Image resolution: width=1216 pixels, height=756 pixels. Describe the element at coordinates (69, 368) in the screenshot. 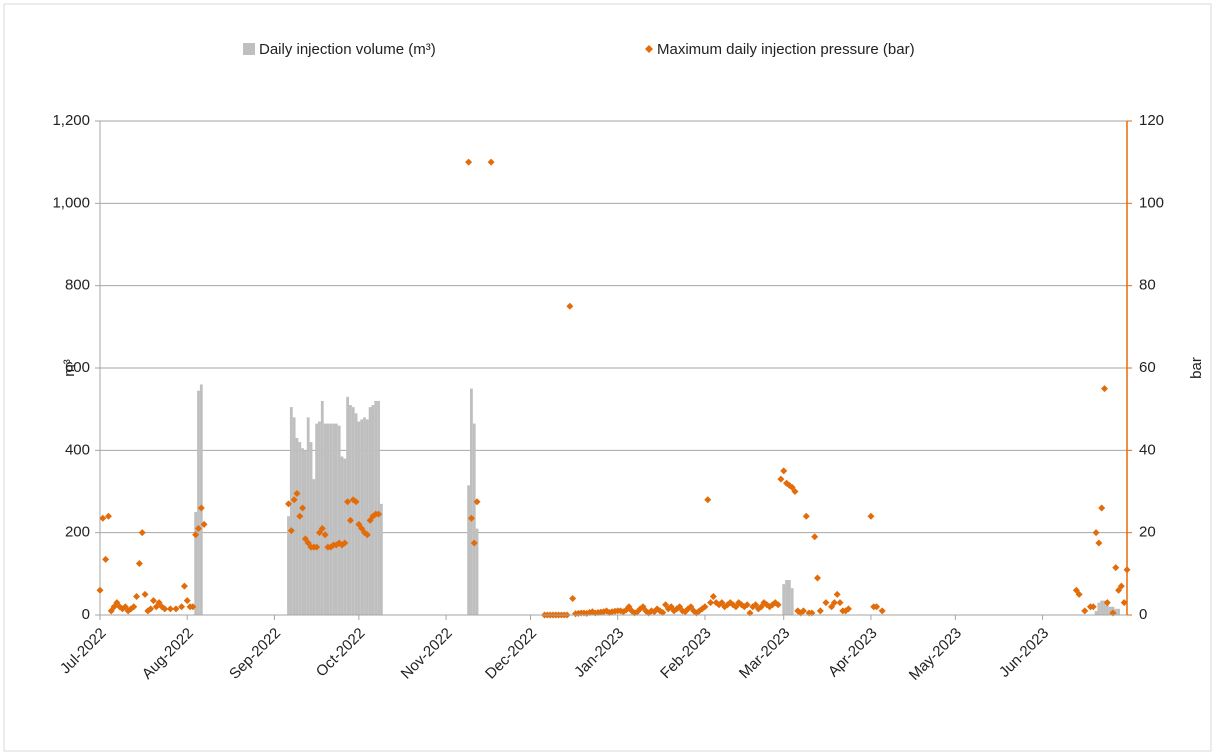

I see `y-axis-label: m³` at that location.